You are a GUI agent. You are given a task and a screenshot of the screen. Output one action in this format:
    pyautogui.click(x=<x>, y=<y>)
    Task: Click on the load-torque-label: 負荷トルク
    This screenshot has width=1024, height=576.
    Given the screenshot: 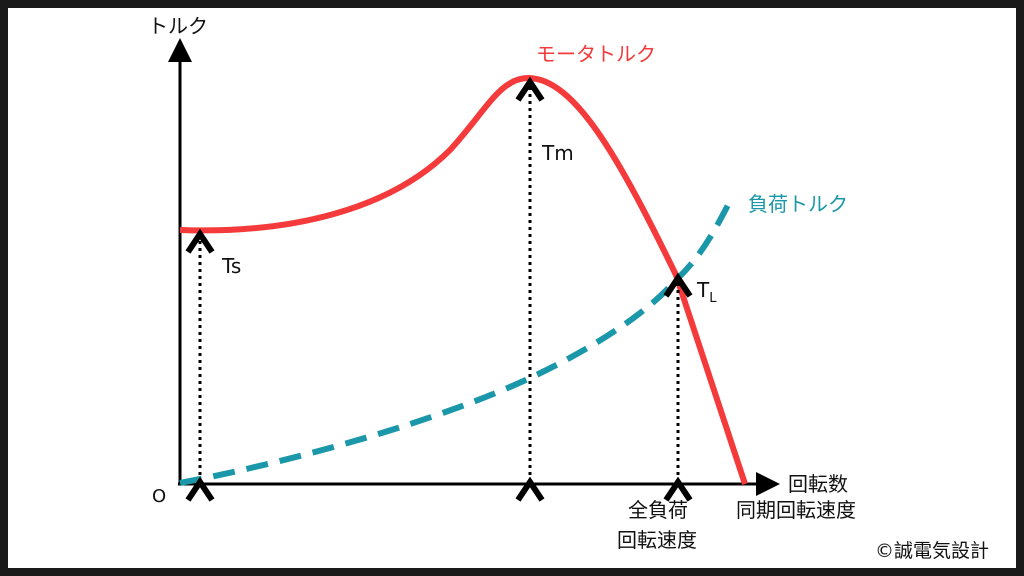 What is the action you would take?
    pyautogui.click(x=798, y=204)
    